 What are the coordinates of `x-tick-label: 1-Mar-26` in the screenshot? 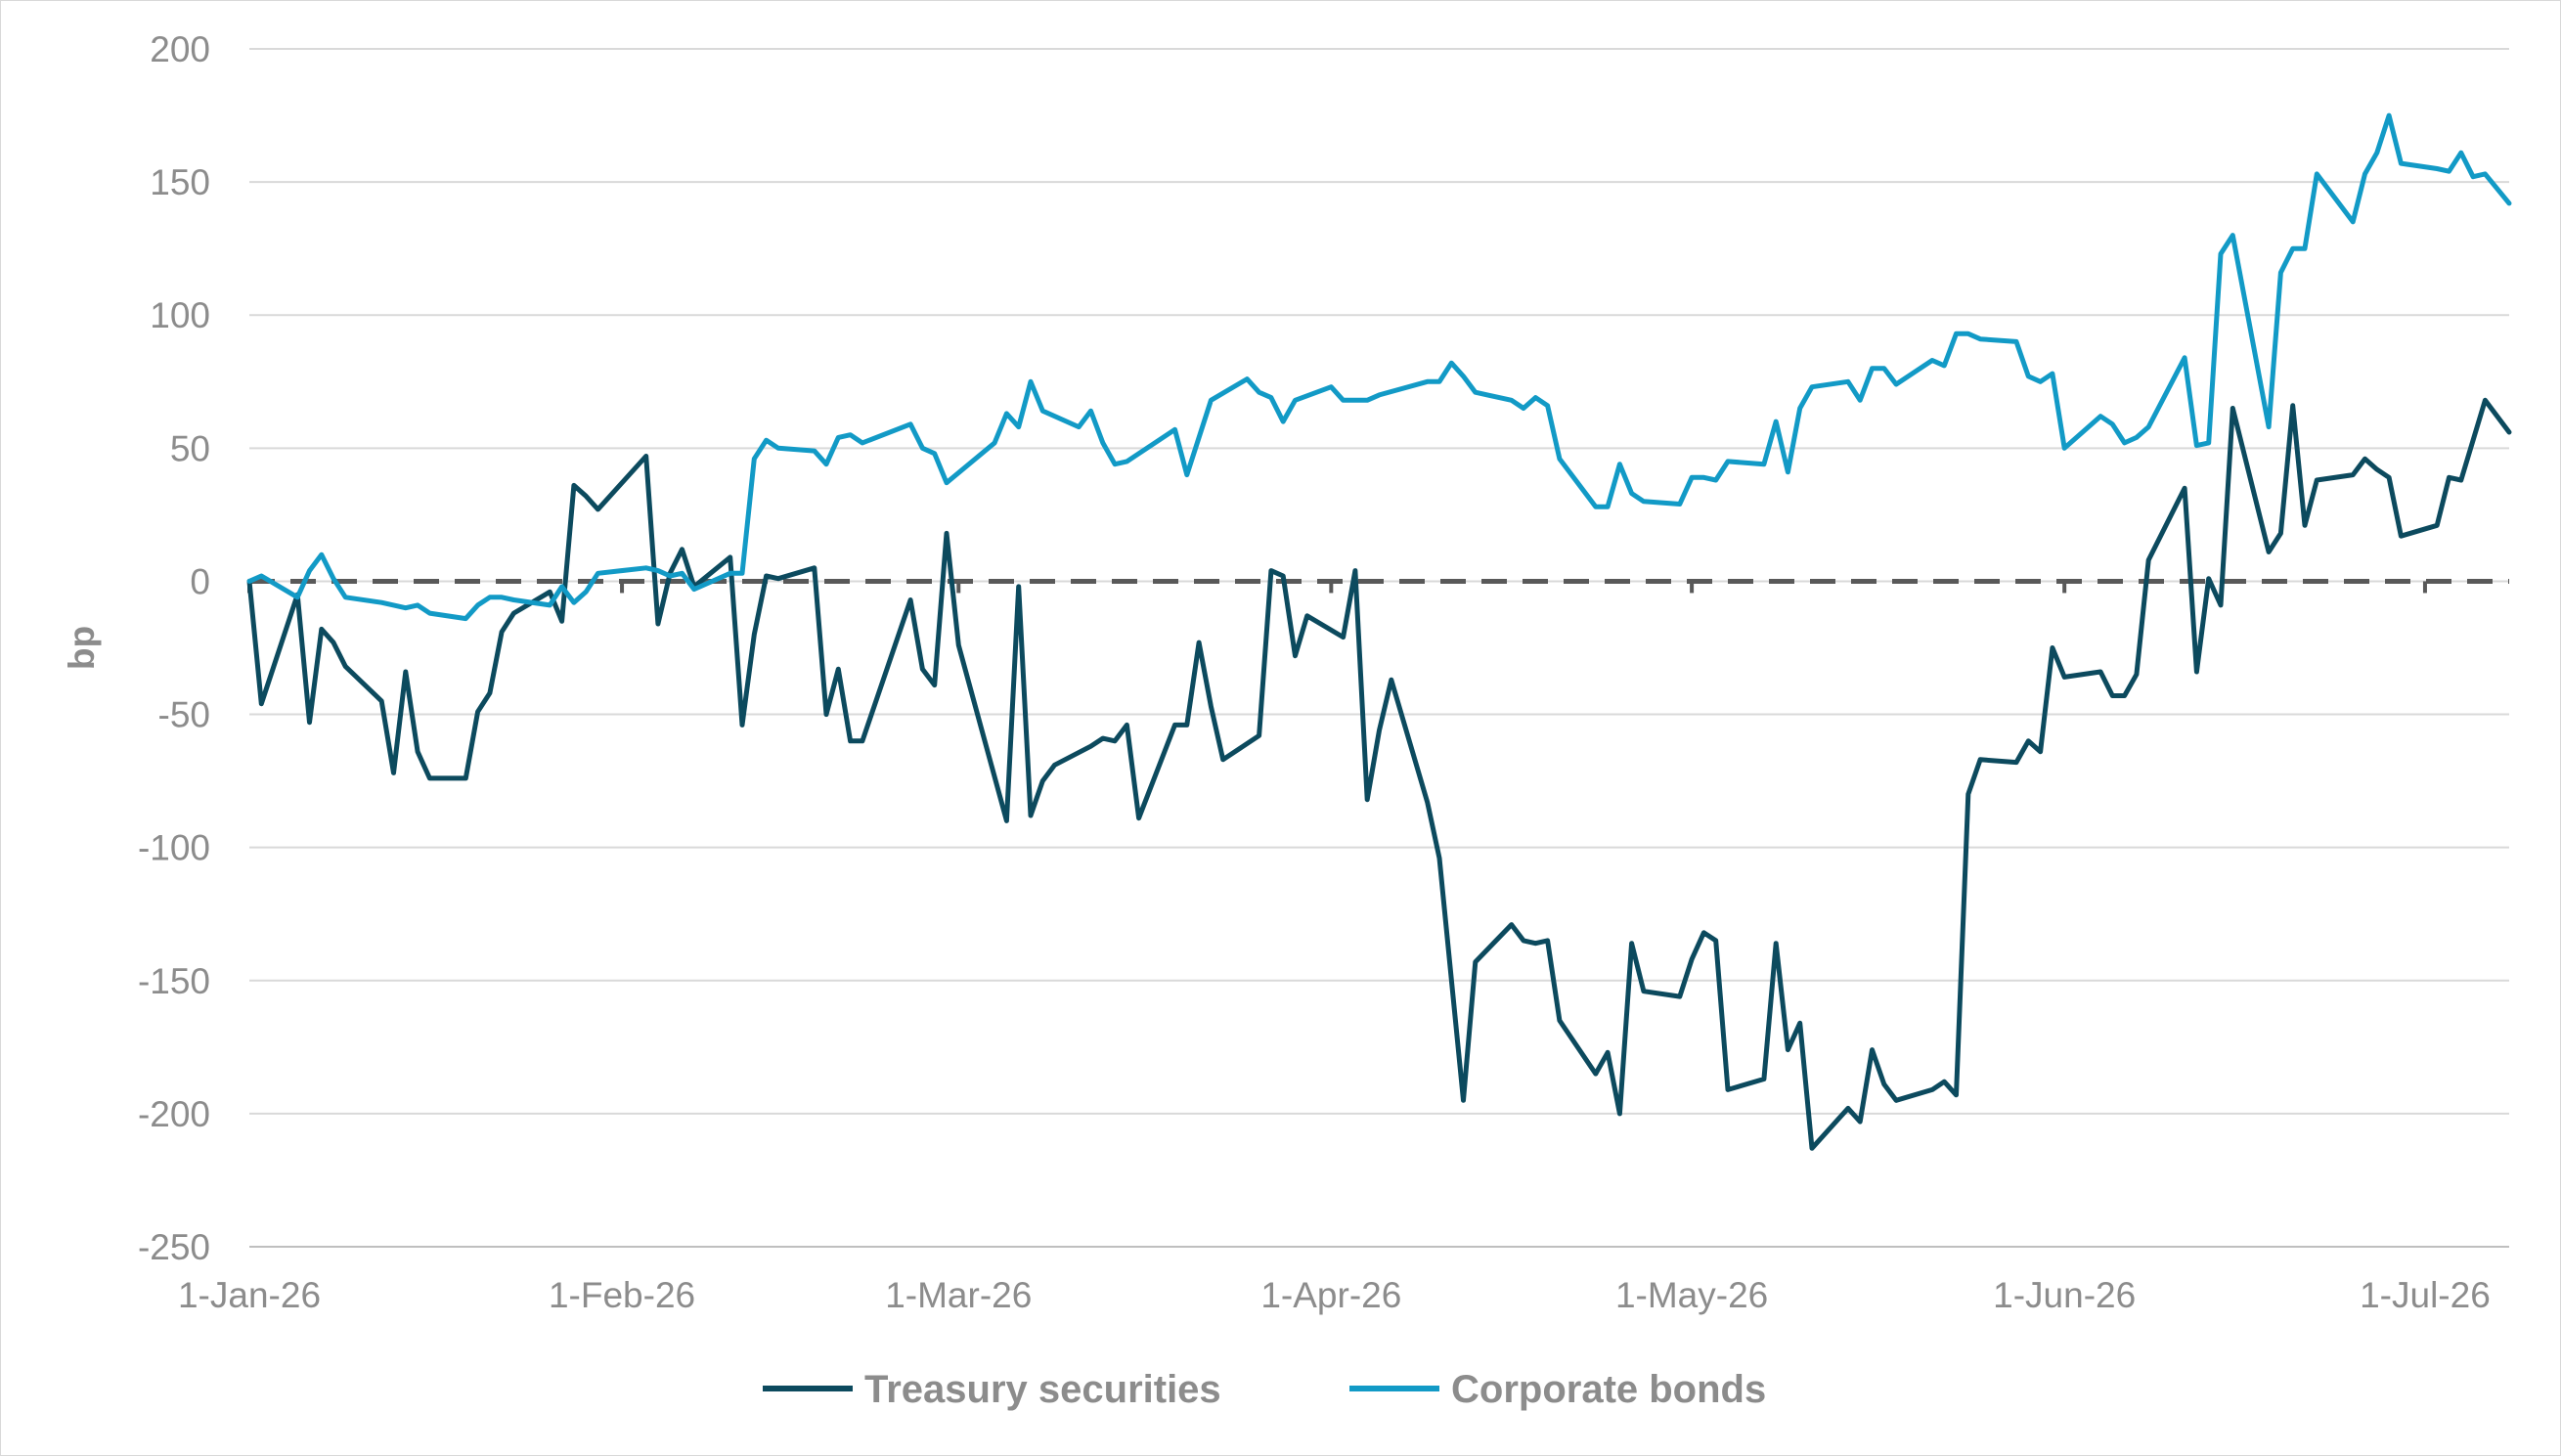 It's located at (958, 1295).